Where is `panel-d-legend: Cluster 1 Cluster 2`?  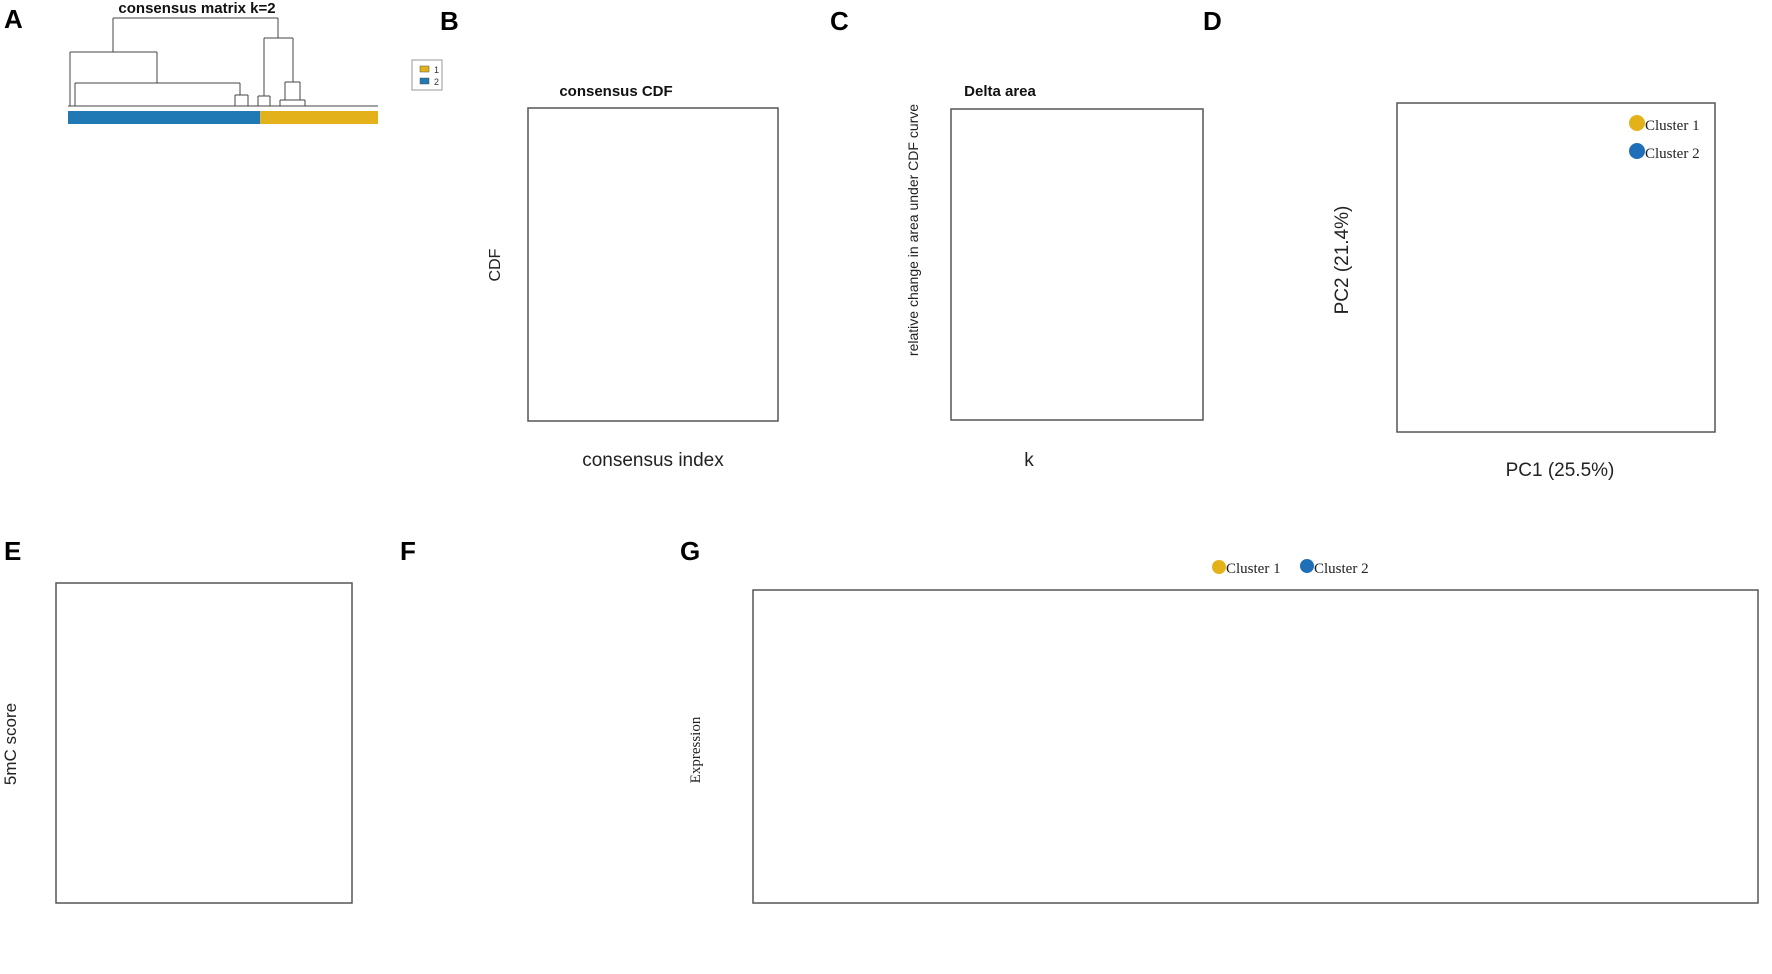 panel-d-legend: Cluster 1 Cluster 2 is located at coordinates (1664, 138).